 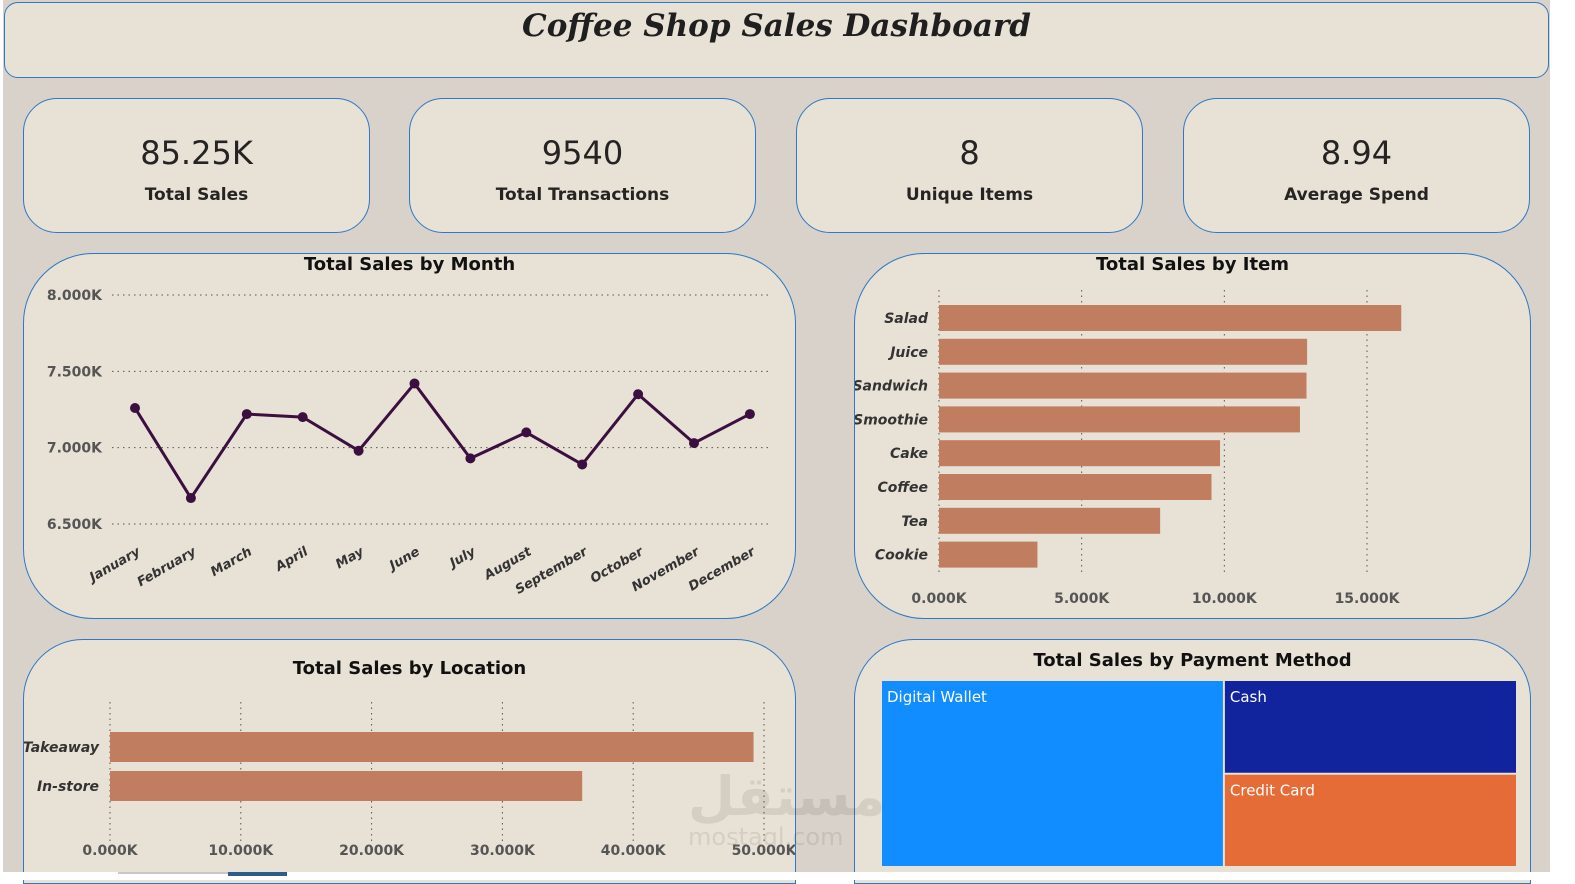 What do you see at coordinates (462, 558) in the screenshot?
I see `x-tick-label: July` at bounding box center [462, 558].